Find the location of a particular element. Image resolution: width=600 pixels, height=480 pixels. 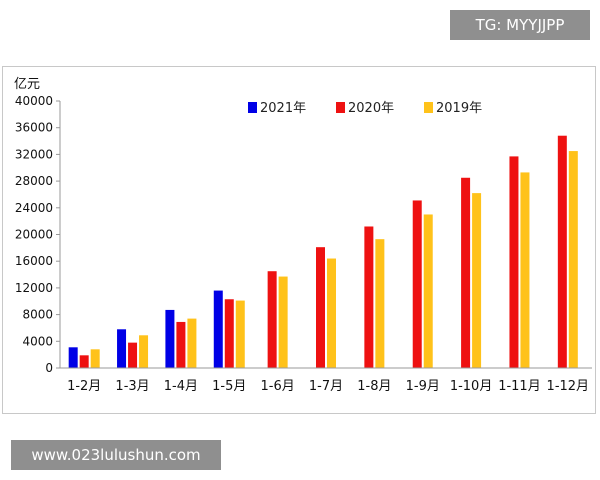

x-tick-label: 1-4月 is located at coordinates (181, 386).